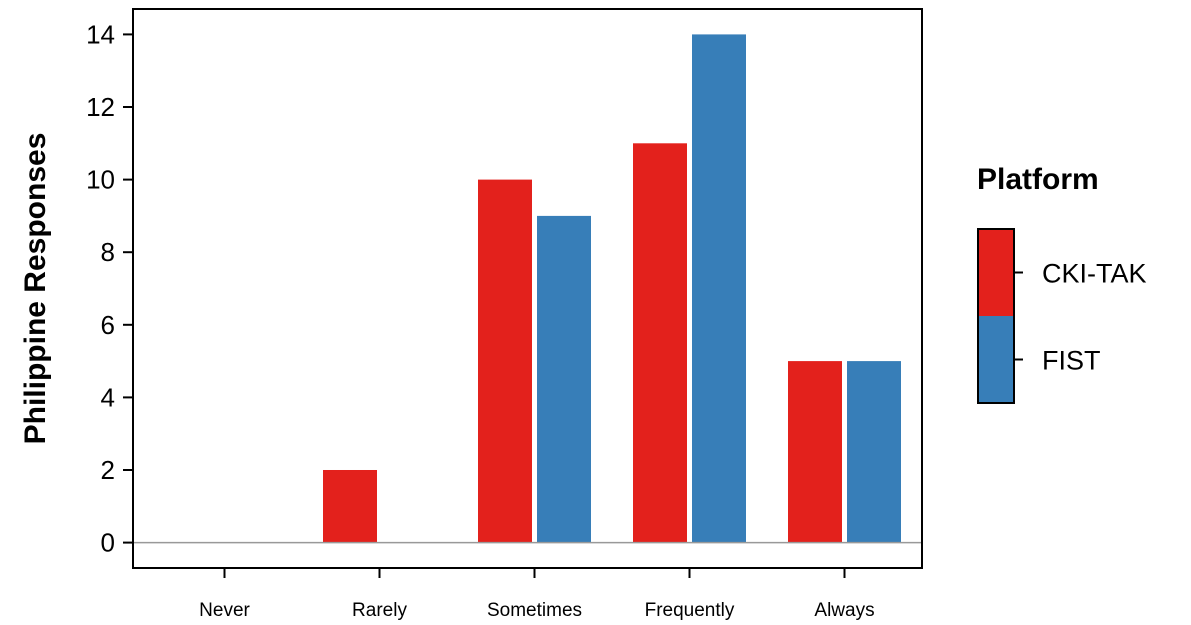 The height and width of the screenshot is (625, 1191). Describe the element at coordinates (224, 610) in the screenshot. I see `x-tick-label: Never` at that location.